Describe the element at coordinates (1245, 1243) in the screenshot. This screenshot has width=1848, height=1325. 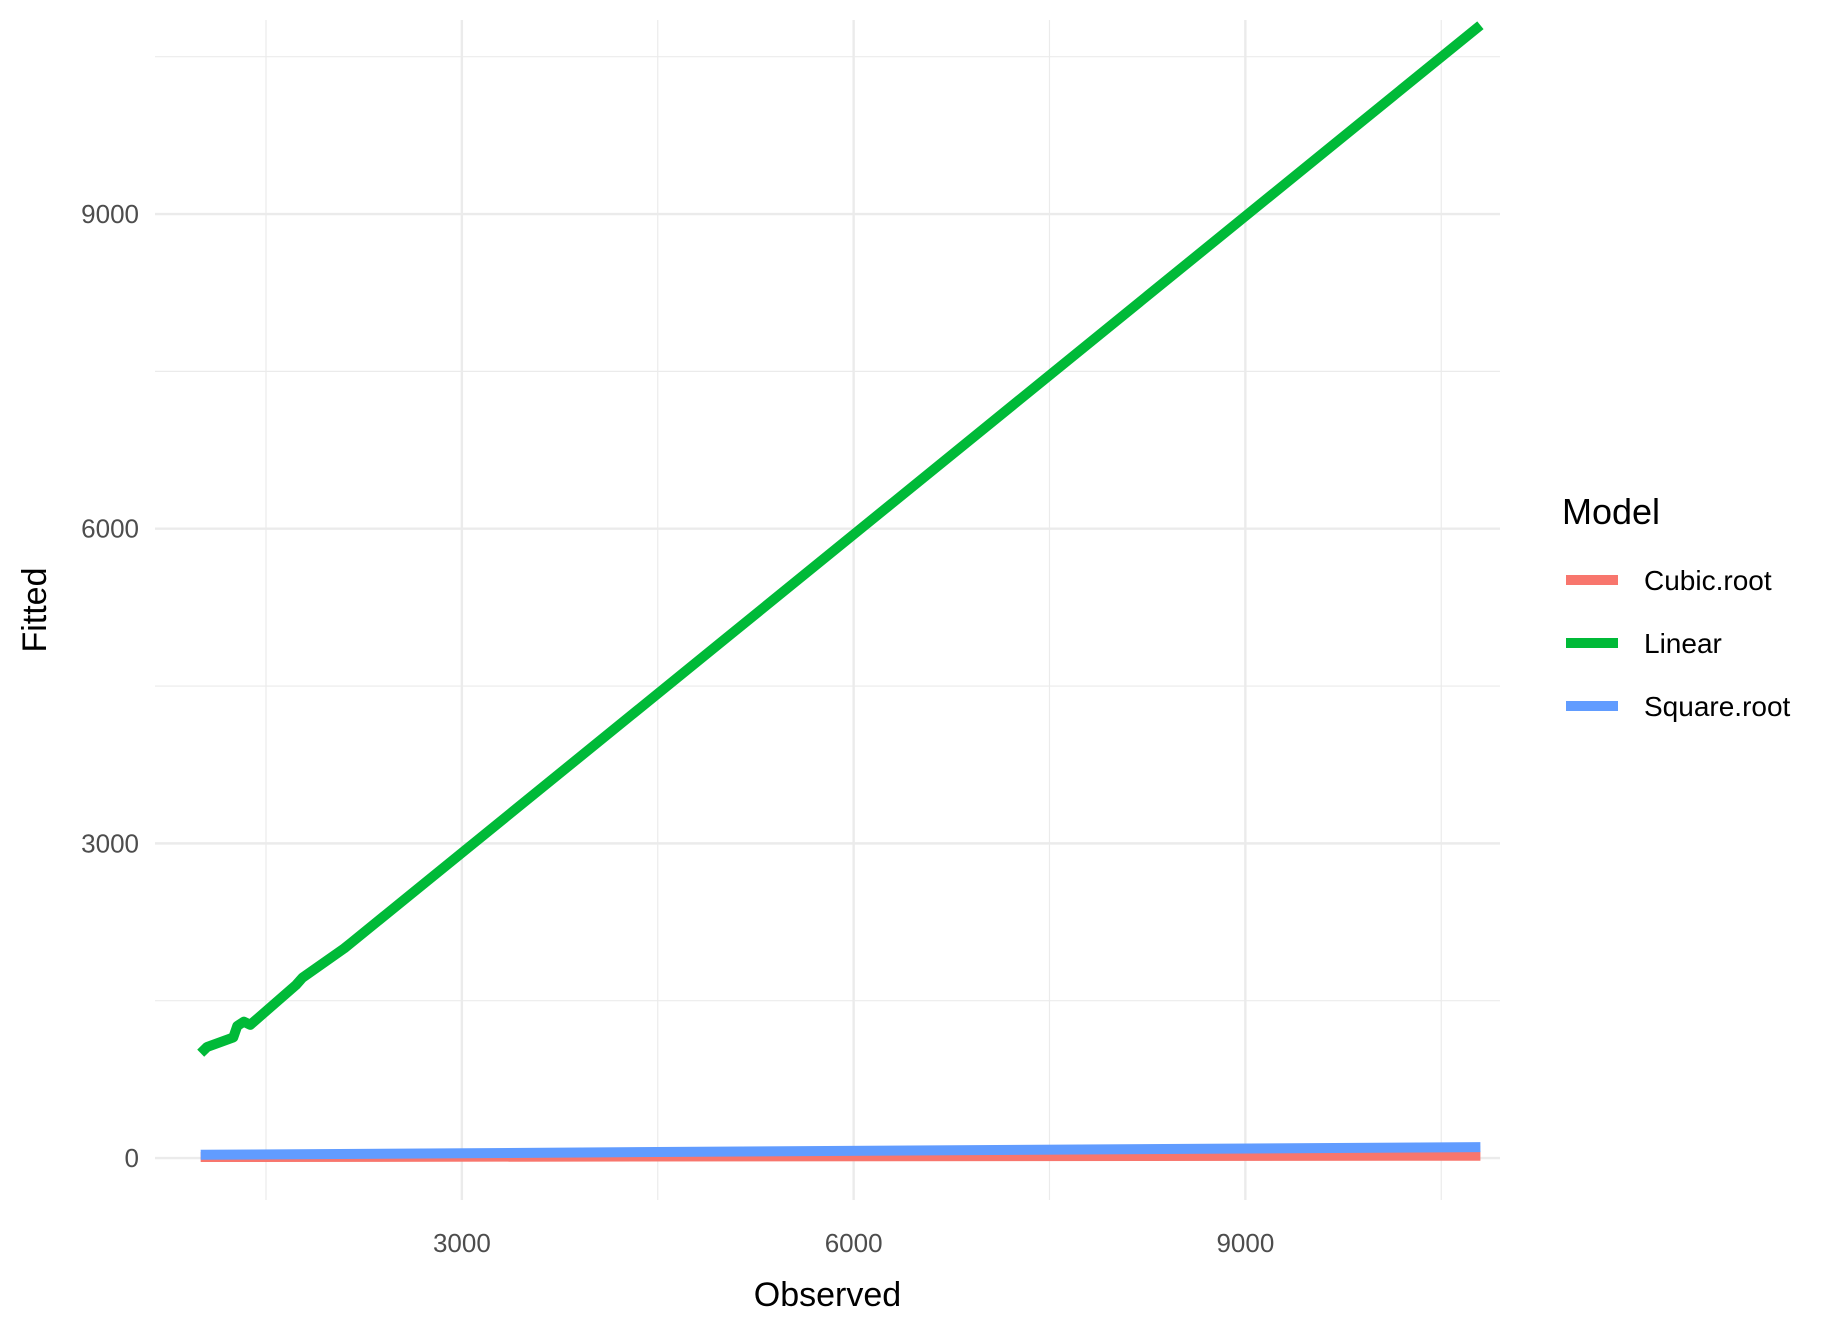
I see `x-tick-label: 9000` at that location.